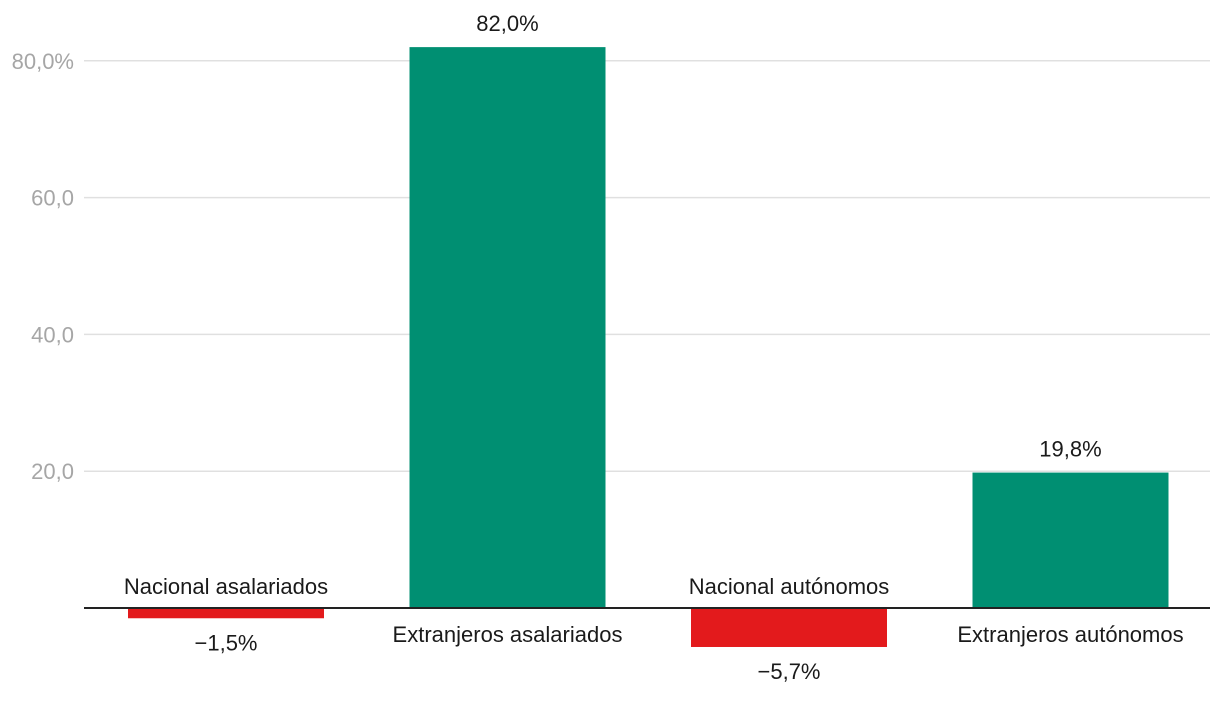 This screenshot has width=1220, height=702. What do you see at coordinates (43, 61) in the screenshot?
I see `y-tick-label: 80,0%` at bounding box center [43, 61].